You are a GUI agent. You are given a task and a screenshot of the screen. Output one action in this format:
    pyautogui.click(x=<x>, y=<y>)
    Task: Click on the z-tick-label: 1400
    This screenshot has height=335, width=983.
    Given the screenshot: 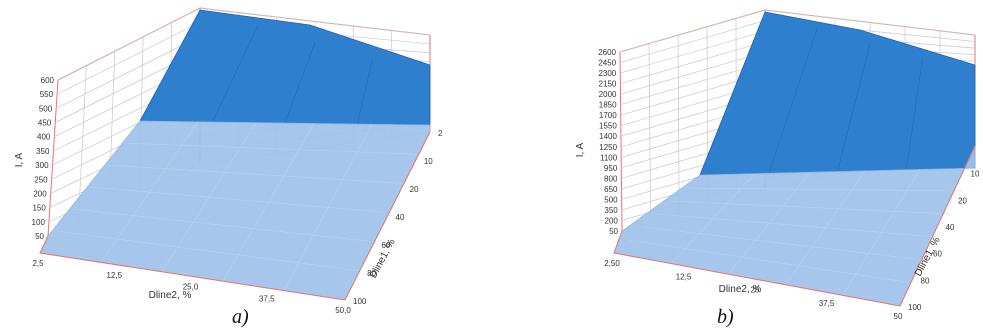 What is the action you would take?
    pyautogui.click(x=608, y=136)
    